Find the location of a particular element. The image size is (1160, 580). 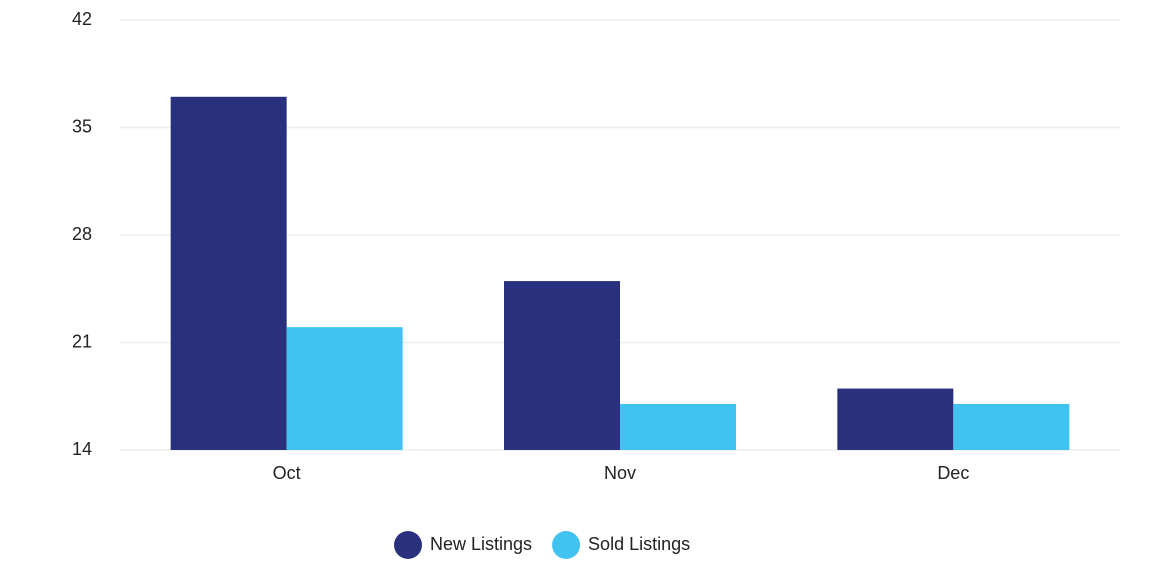

x-tick-label: Oct is located at coordinates (287, 473).